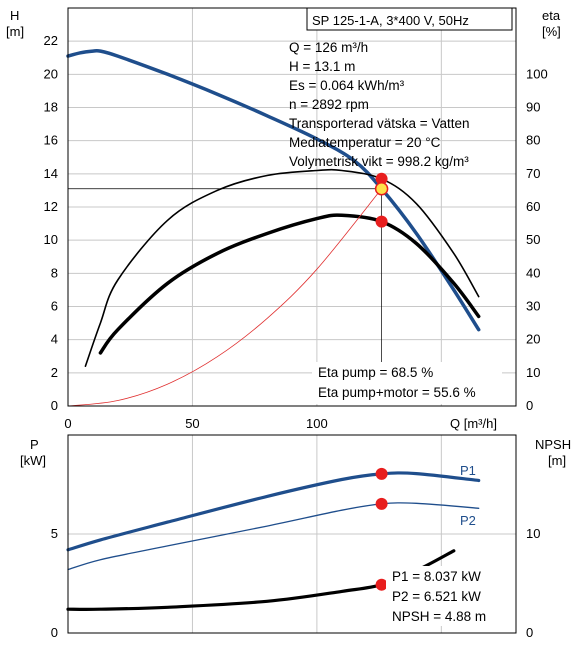 This screenshot has width=585, height=646. Describe the element at coordinates (375, 372) in the screenshot. I see `eta-pump-label: Eta pump = 68.5 %` at that location.